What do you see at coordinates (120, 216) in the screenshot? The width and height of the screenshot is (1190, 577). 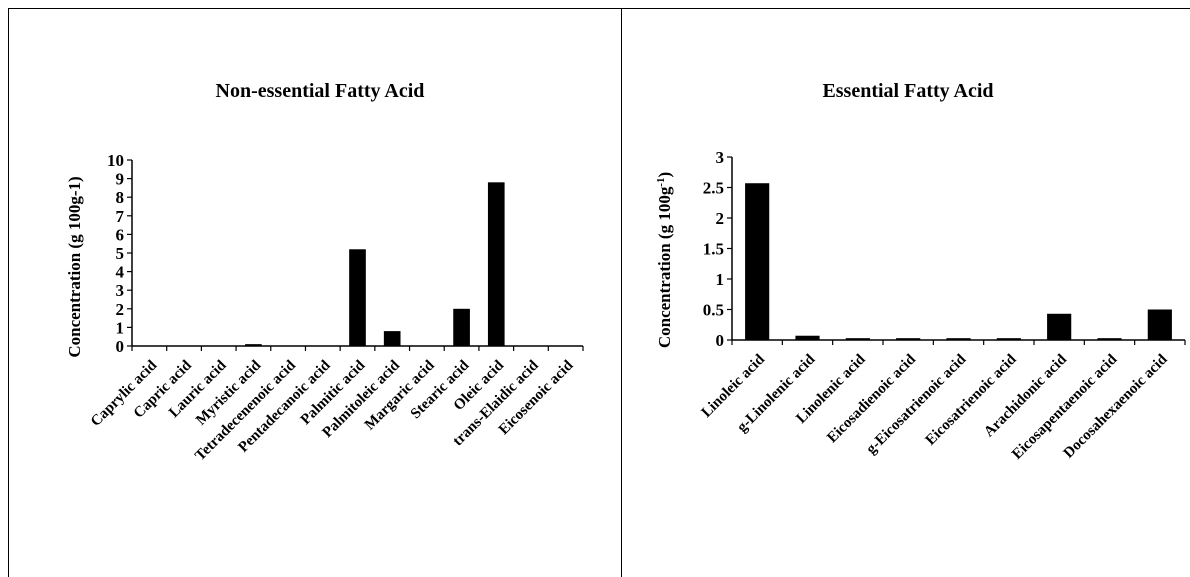 I see `y-tick-label: 7` at bounding box center [120, 216].